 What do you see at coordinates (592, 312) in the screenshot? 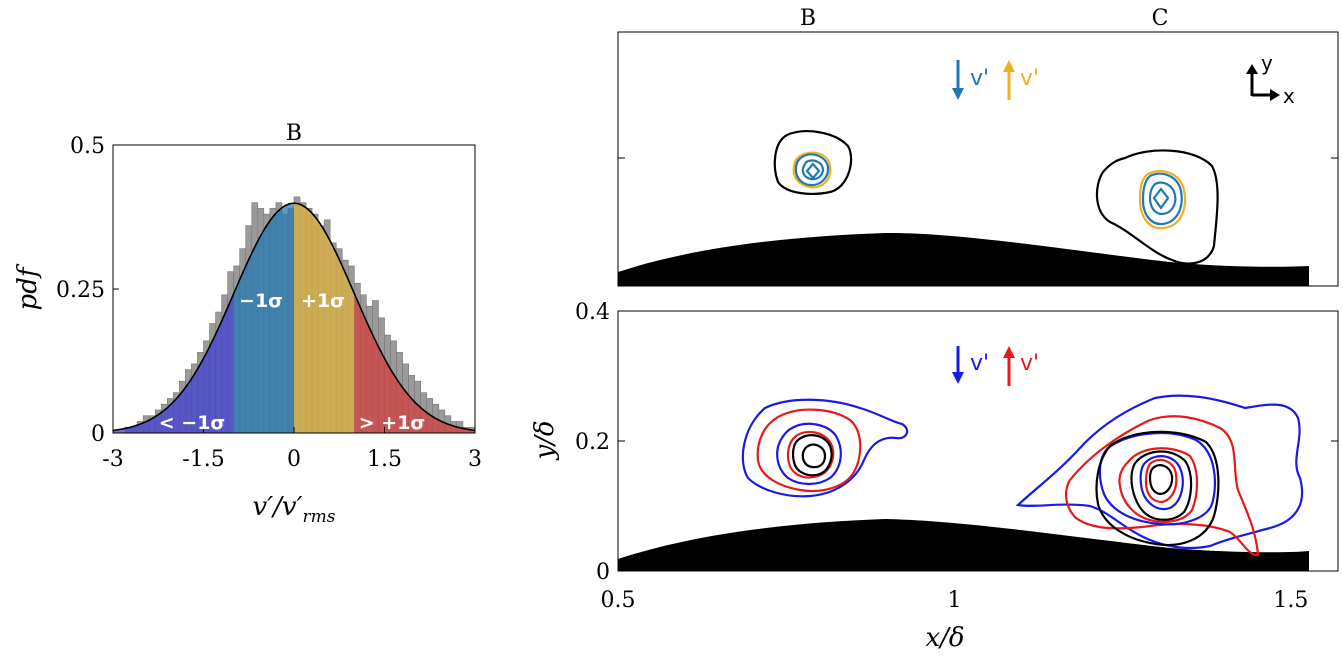
I see `y-tick-label: 0.4` at bounding box center [592, 312].